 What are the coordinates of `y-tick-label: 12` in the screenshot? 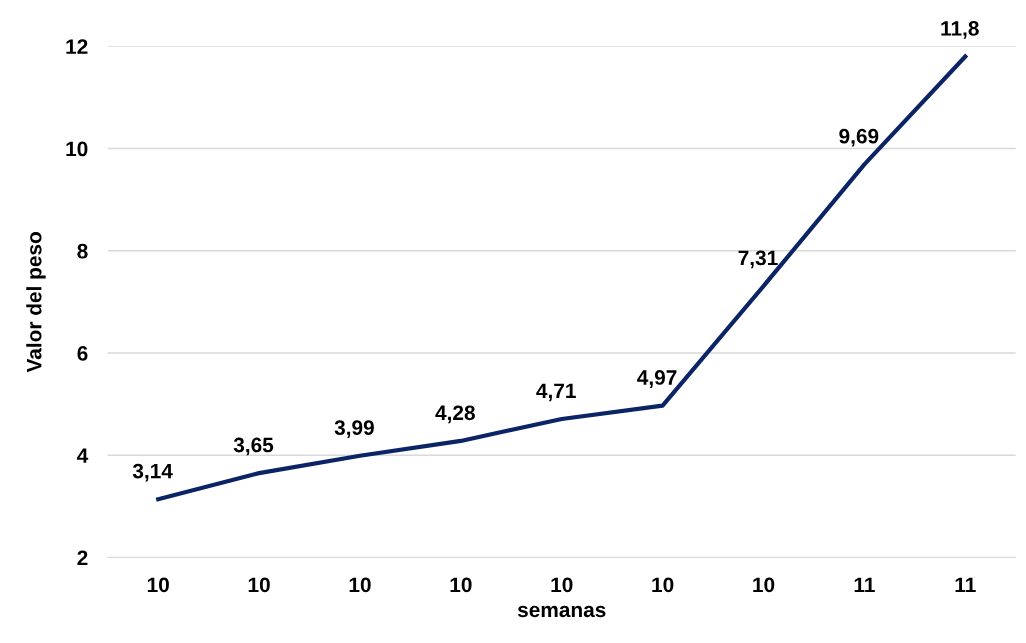 It's located at (77, 46).